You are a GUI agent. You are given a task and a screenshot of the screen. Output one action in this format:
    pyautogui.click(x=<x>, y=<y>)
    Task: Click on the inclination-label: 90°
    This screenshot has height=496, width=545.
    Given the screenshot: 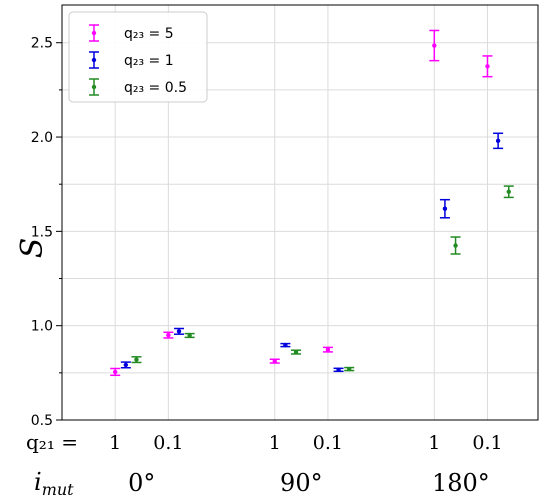 What is the action you would take?
    pyautogui.click(x=301, y=482)
    